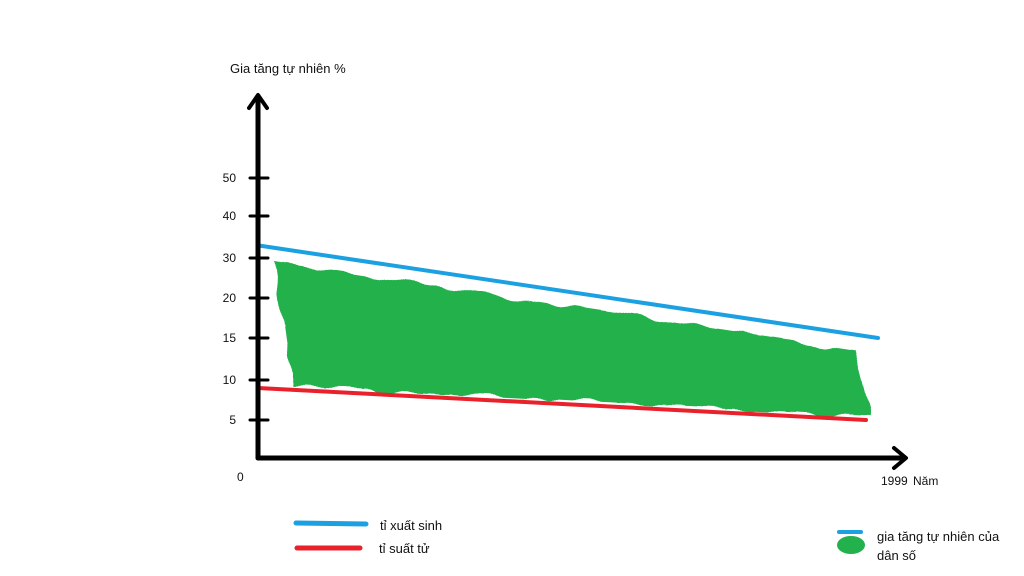 Image resolution: width=1024 pixels, height=576 pixels. What do you see at coordinates (404, 548) in the screenshot?
I see `legend-death-label: tỉ suất tử` at bounding box center [404, 548].